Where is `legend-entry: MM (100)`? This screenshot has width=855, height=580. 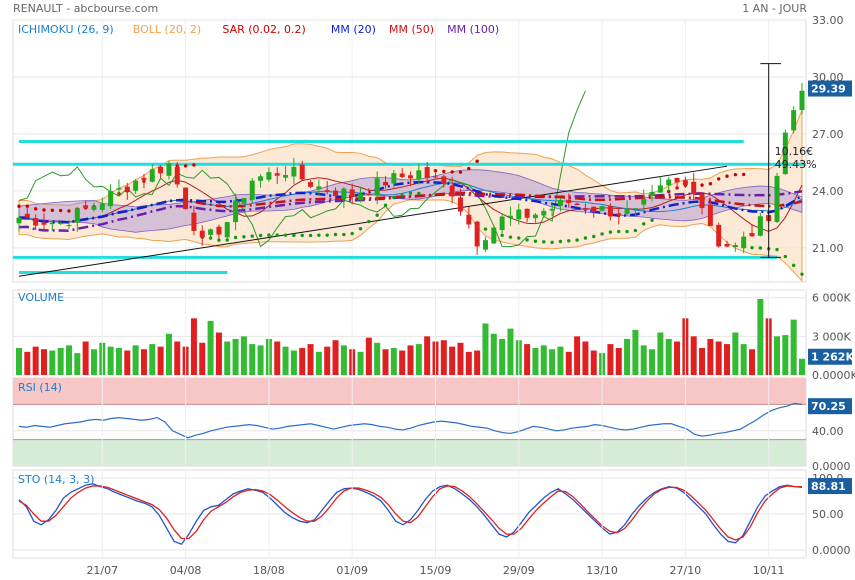 legend-entry: MM (100) is located at coordinates (473, 29).